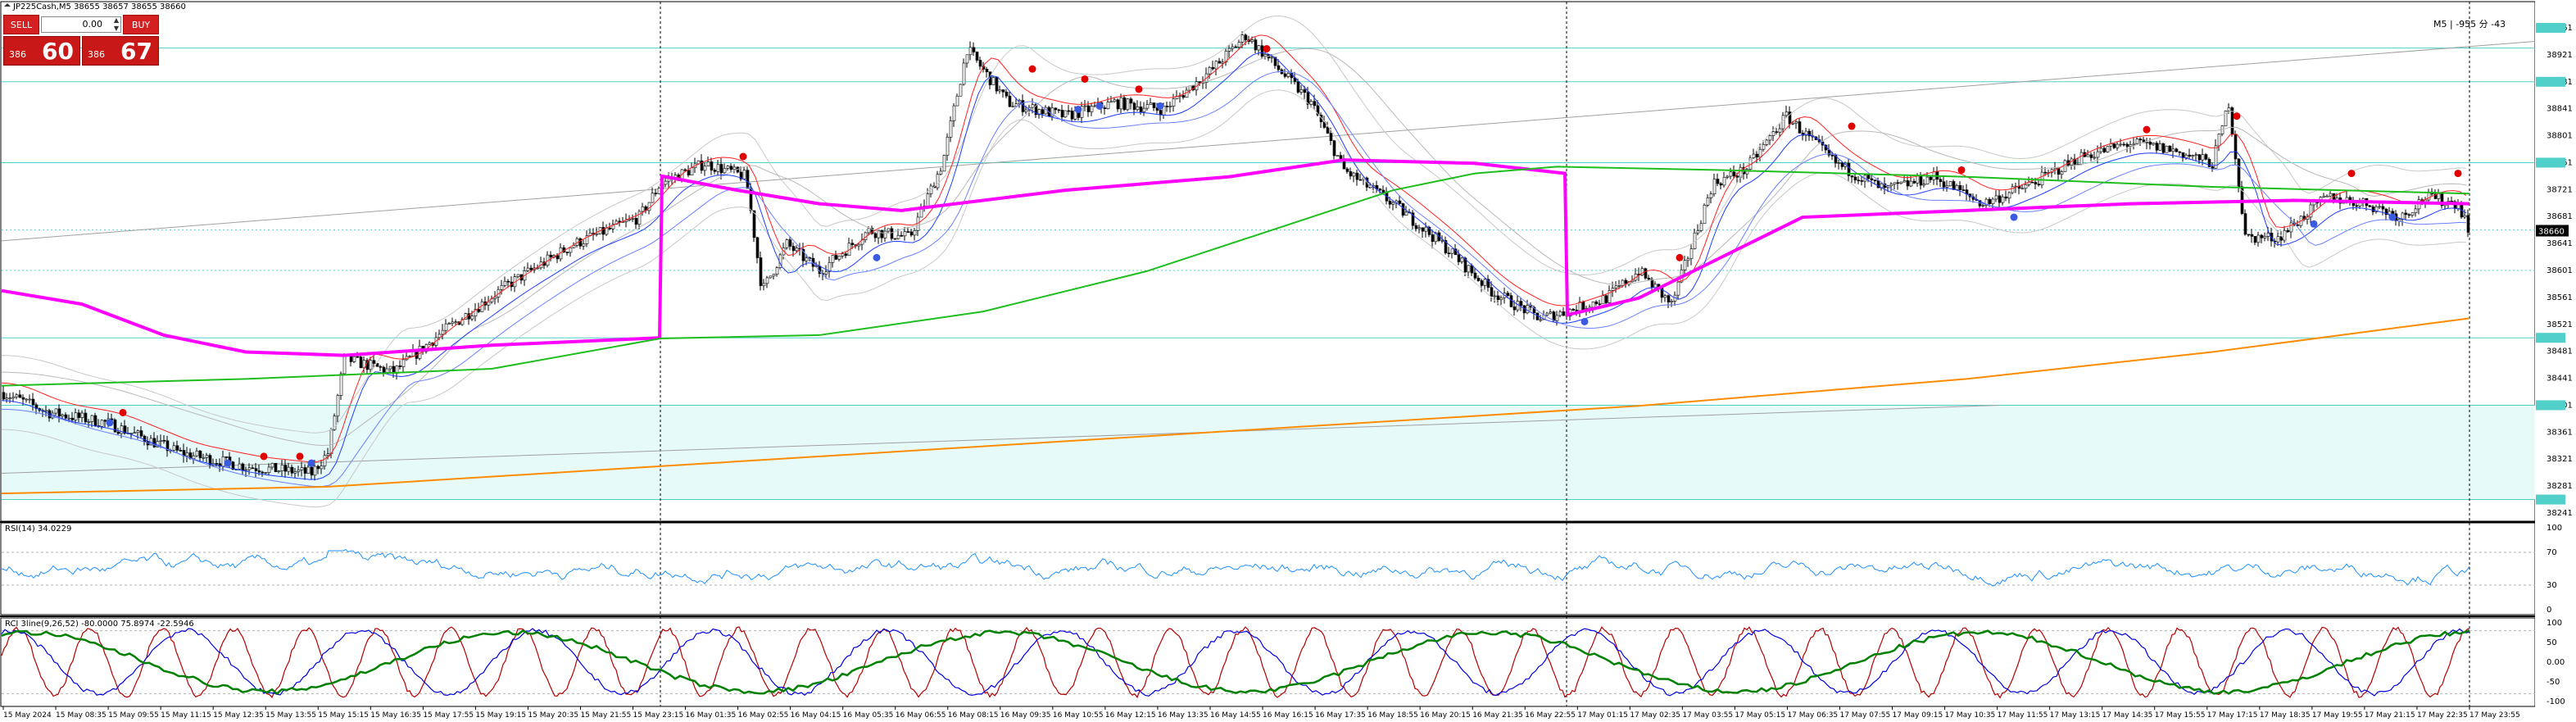 The height and width of the screenshot is (722, 2576). Describe the element at coordinates (228, 463) in the screenshot. I see `buy-signal-dot` at that location.